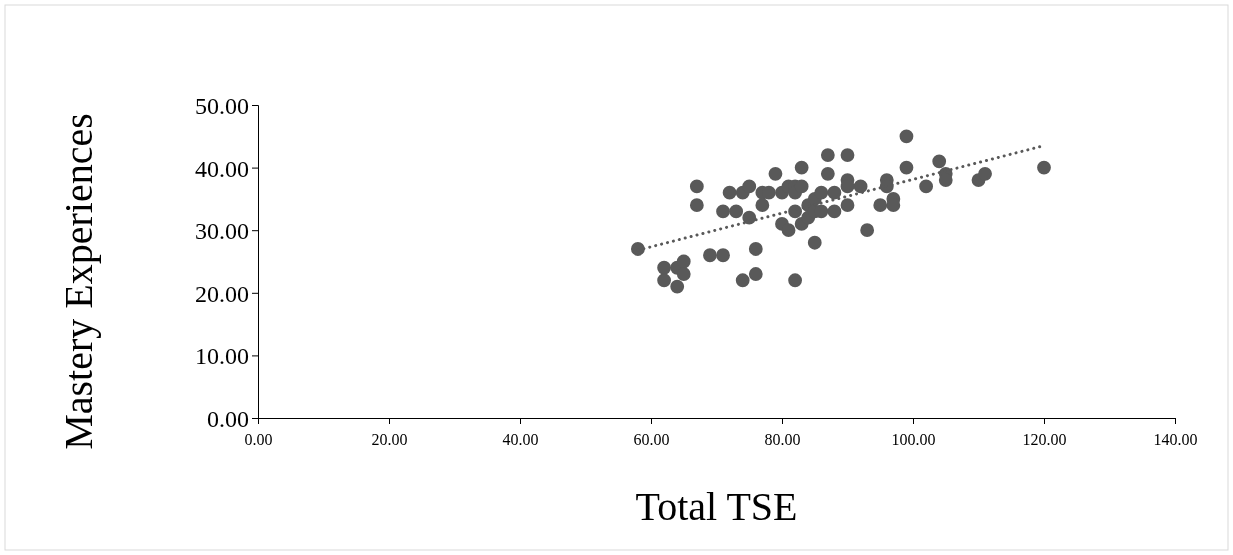 The width and height of the screenshot is (1233, 555). Describe the element at coordinates (222, 105) in the screenshot. I see `y-tick-label: 50.00` at that location.